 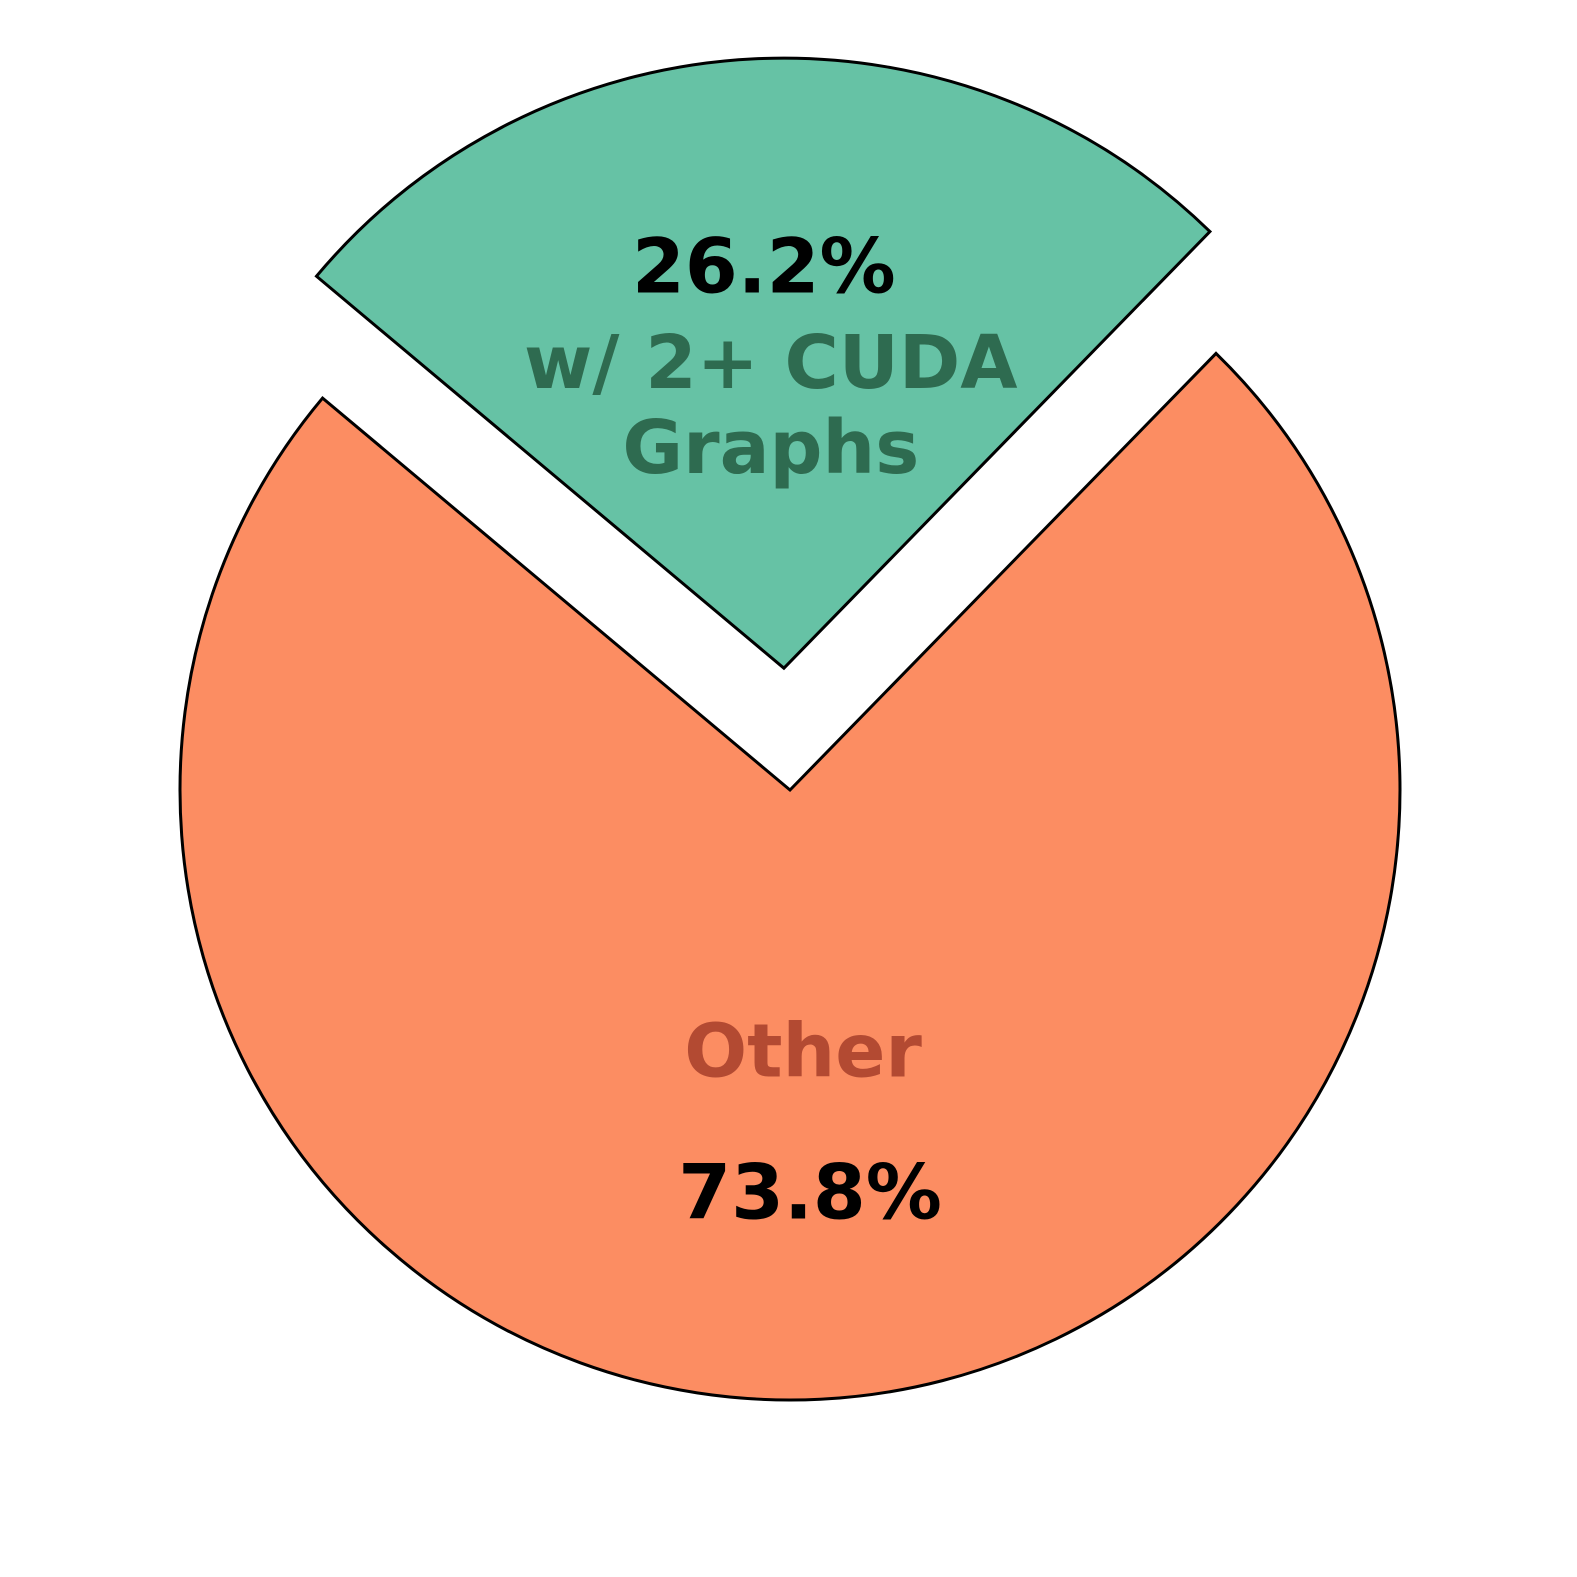 I want to click on slice-label: w/ 2+ CUDA Graphs, so click(x=771, y=406).